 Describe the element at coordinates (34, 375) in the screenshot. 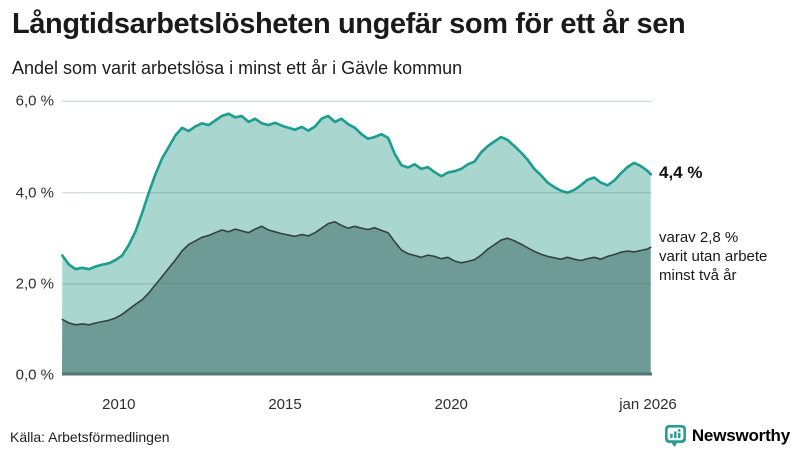

I see `y-tick-label: 0,0 %` at that location.